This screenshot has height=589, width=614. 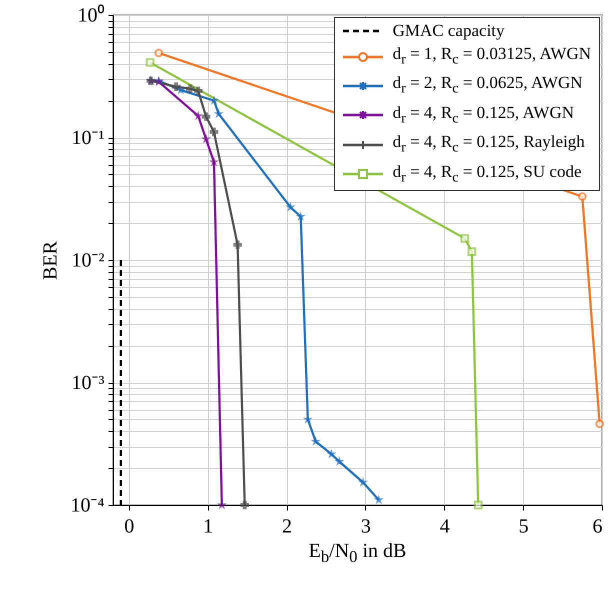 I want to click on legend-label: d$_{r}$ = 4, R$_{c}$ = 0.125, Rayleigh, so click(x=488, y=144).